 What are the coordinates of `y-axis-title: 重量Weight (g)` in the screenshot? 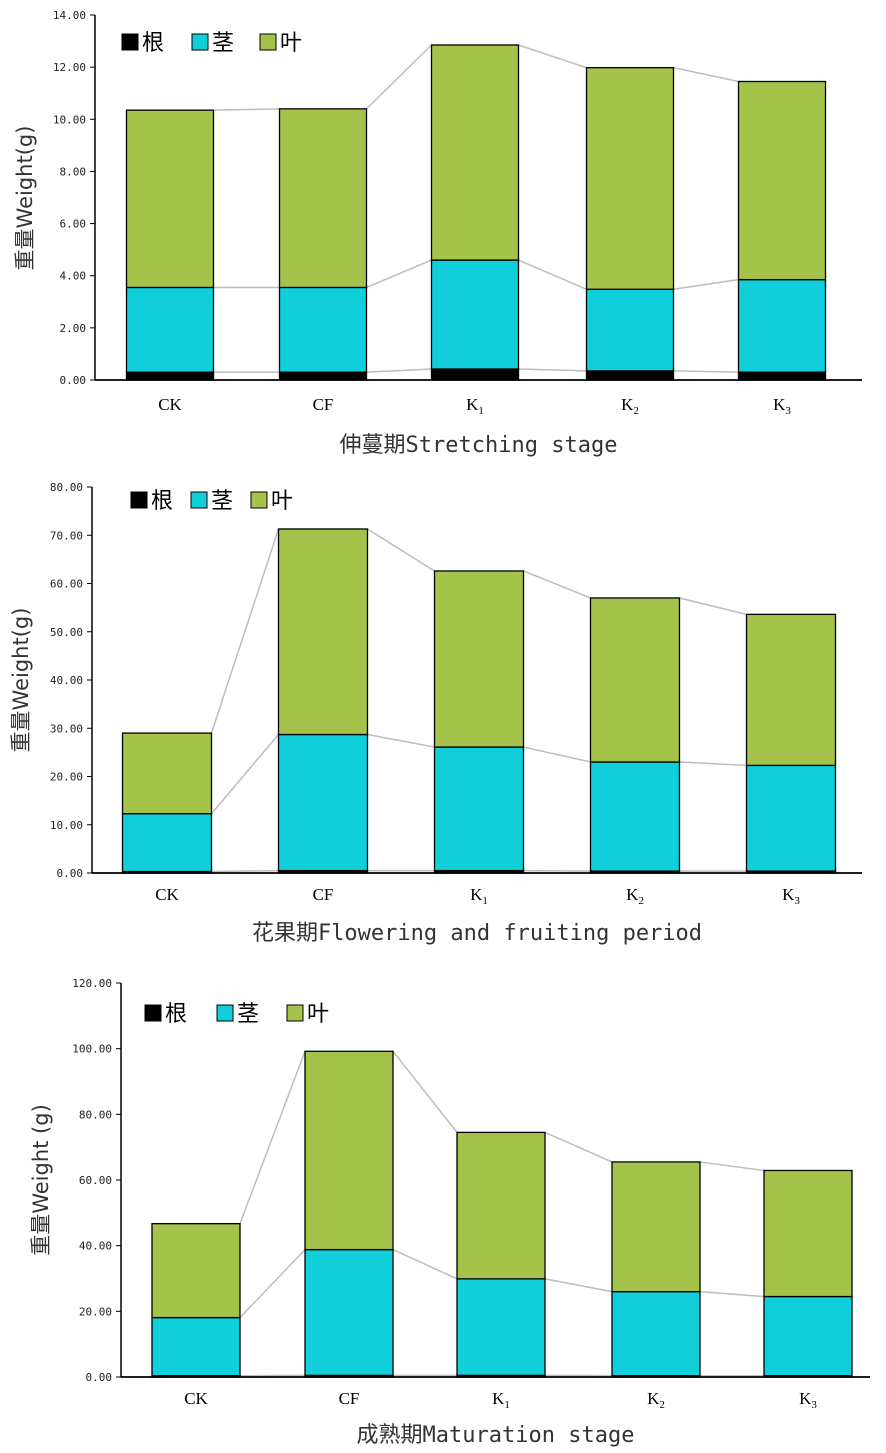 It's located at (41, 1180).